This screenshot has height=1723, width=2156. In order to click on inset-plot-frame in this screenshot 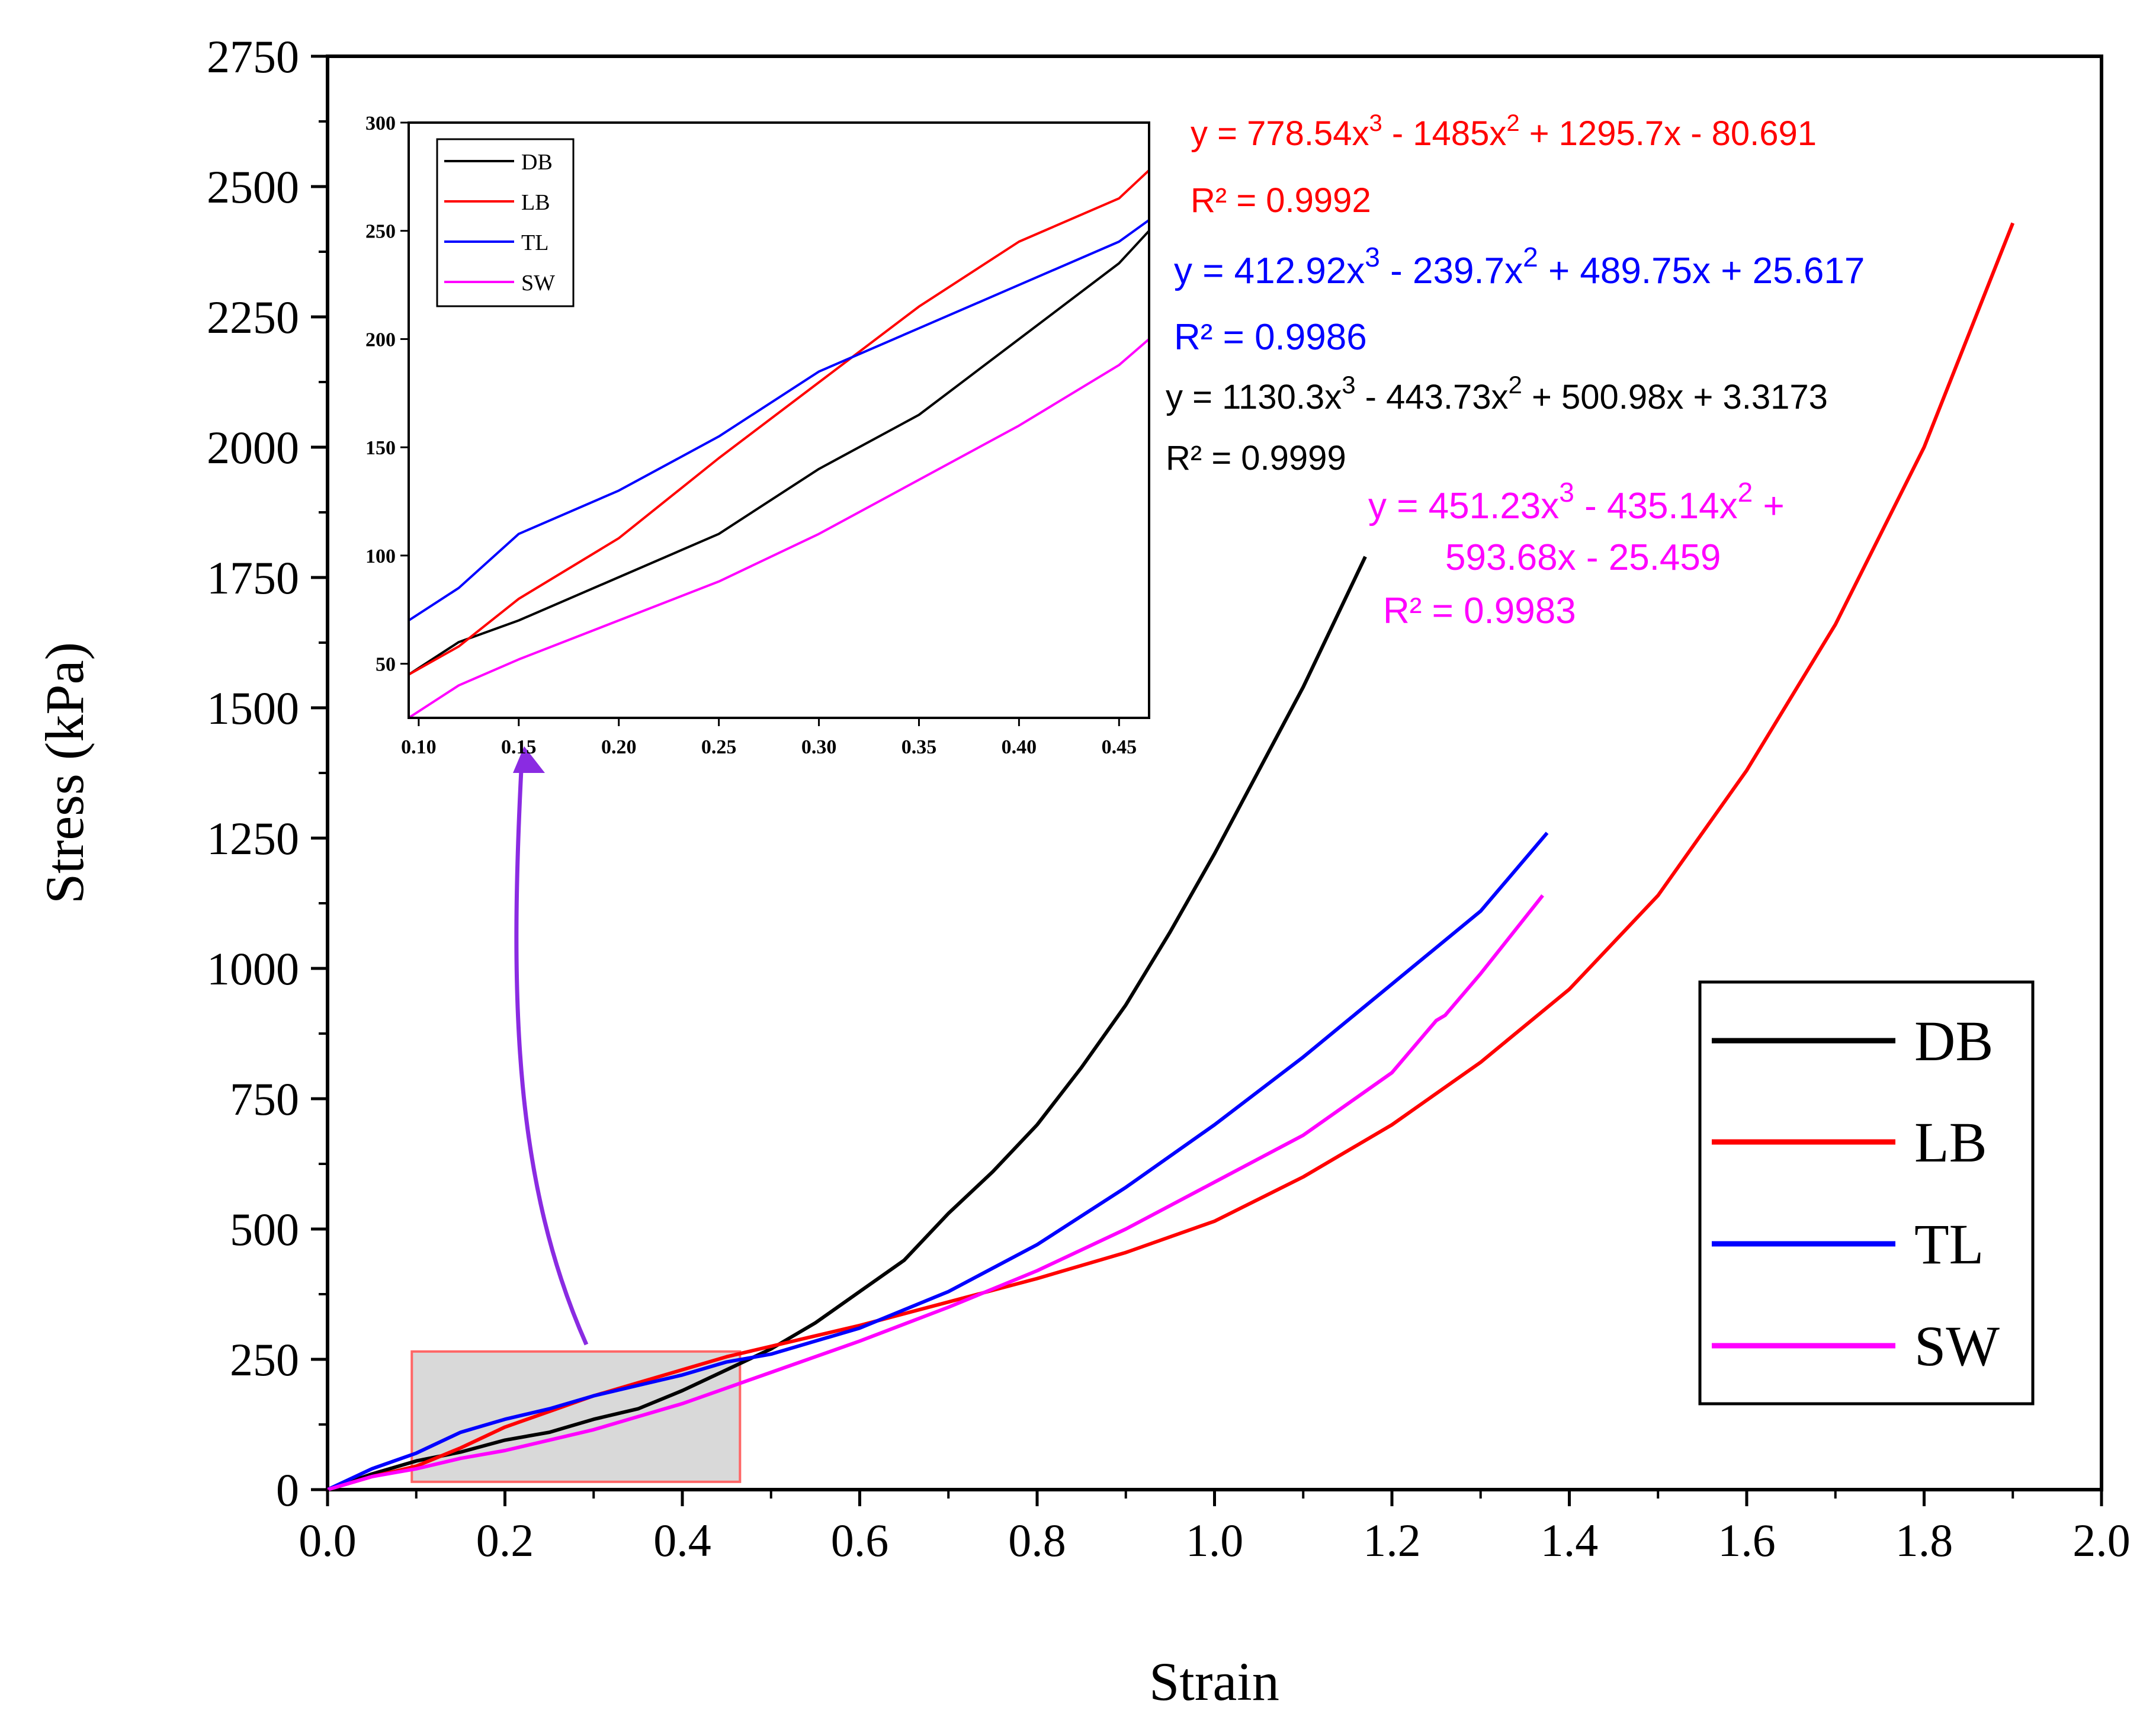, I will do `click(779, 420)`.